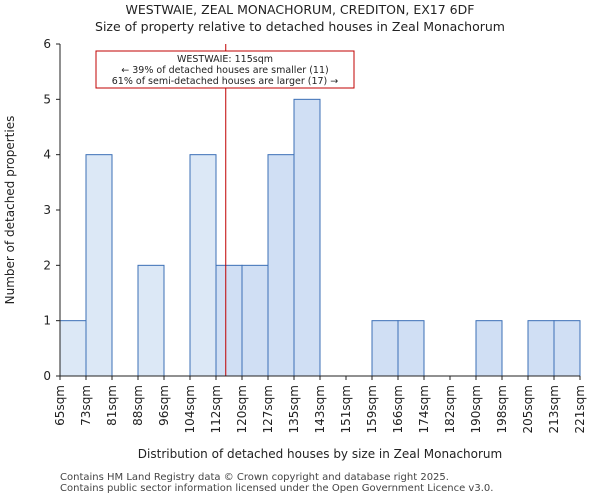  I want to click on y-tick-label: 0, so click(47, 376).